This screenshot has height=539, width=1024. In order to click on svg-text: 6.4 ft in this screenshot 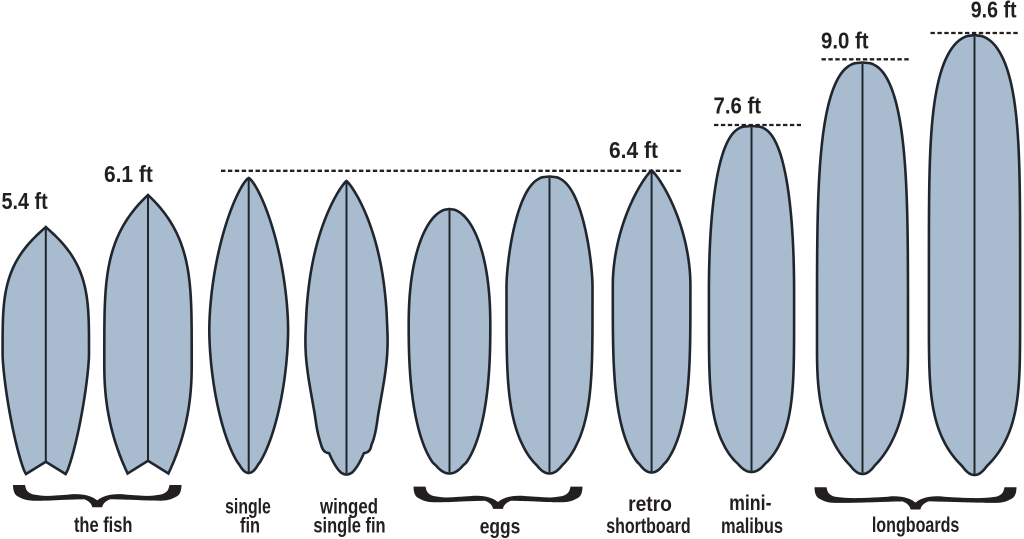, I will do `click(633, 150)`.